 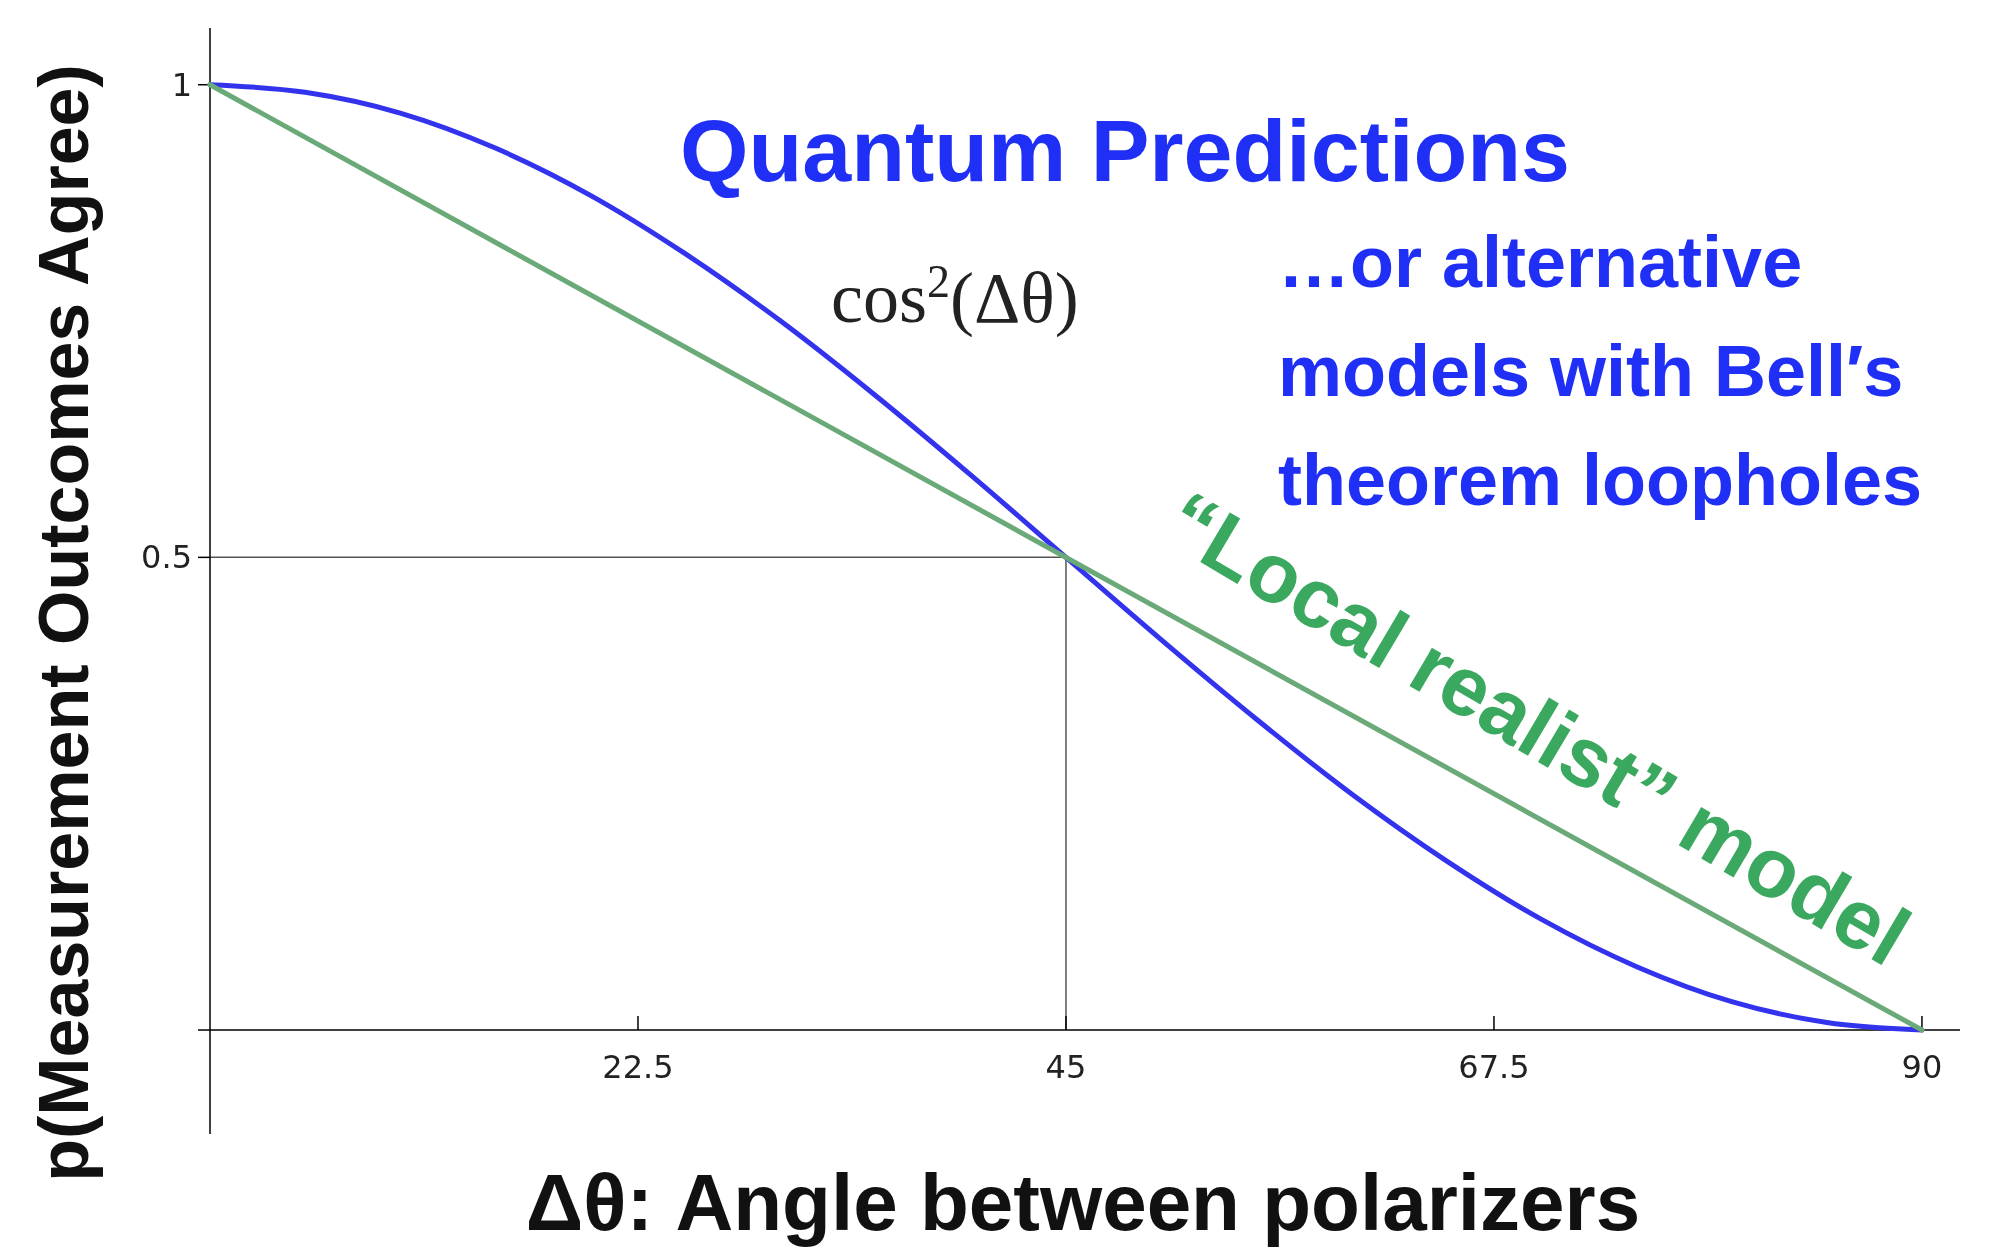 What do you see at coordinates (1125, 150) in the screenshot?
I see `series-label: Quantum Predictions` at bounding box center [1125, 150].